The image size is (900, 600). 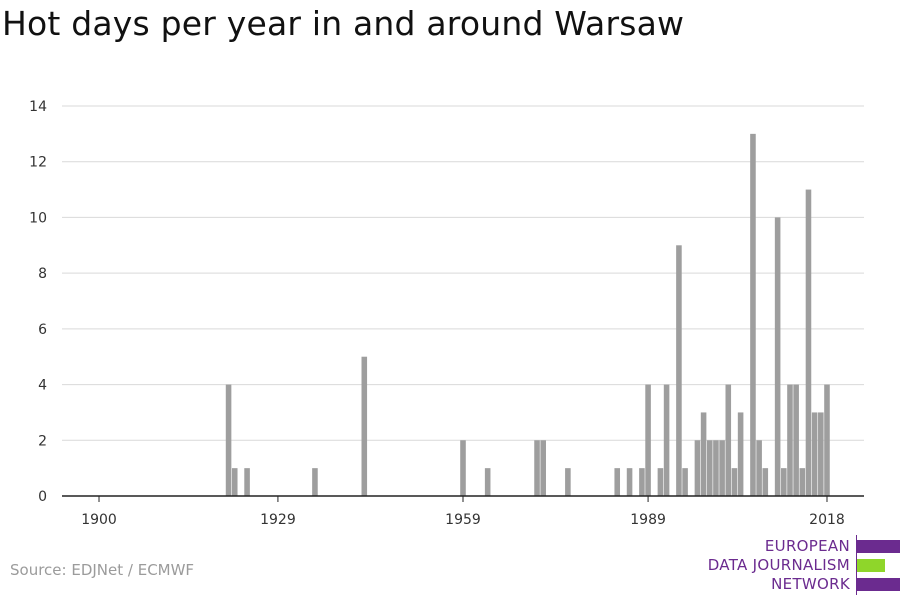 What do you see at coordinates (38, 107) in the screenshot?
I see `y-tick-label: 14` at bounding box center [38, 107].